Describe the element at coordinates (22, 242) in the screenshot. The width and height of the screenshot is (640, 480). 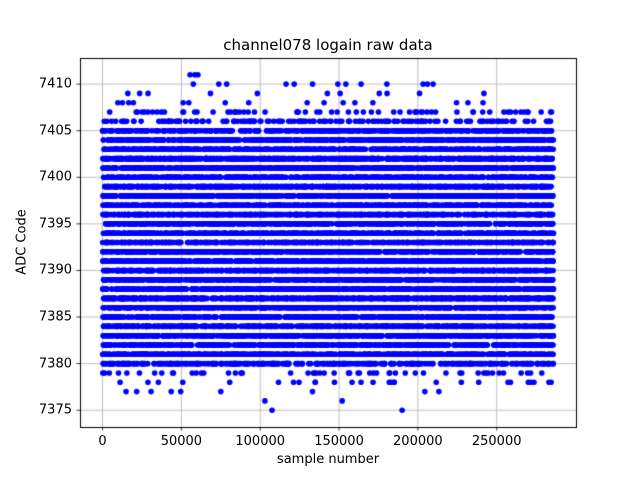
I see `y-axis-label: ADC Code` at that location.